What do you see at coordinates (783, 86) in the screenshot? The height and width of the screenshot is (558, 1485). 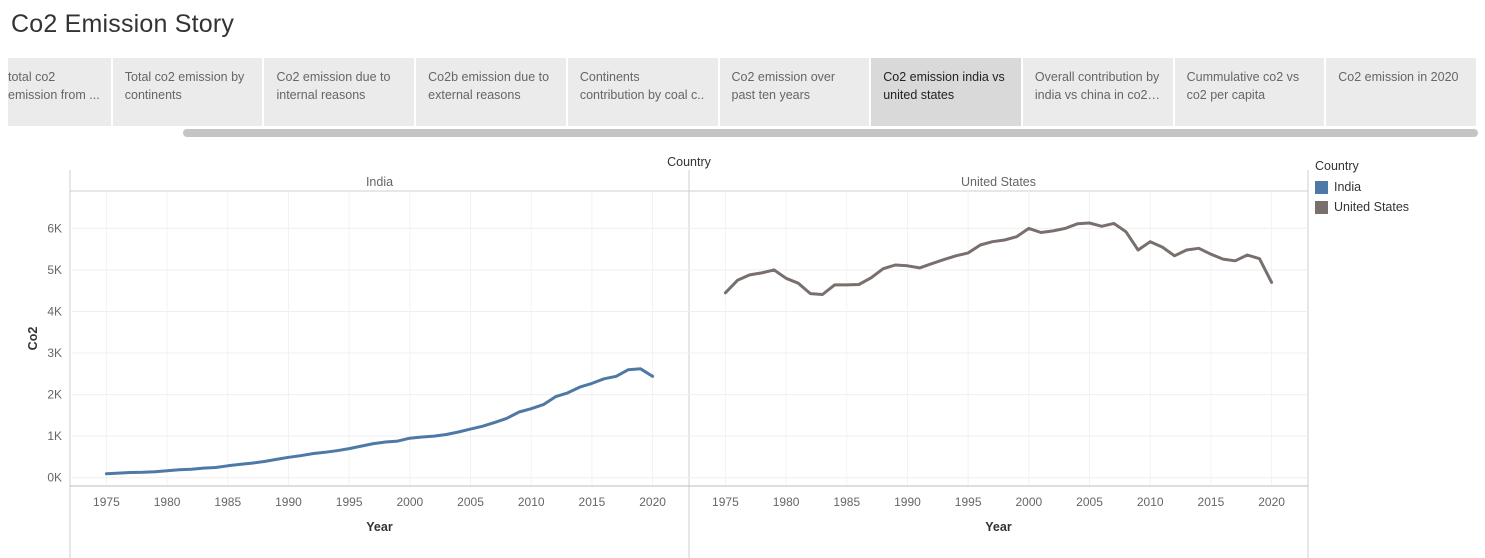 I see `tab-label: Co2 emission over past ten years` at bounding box center [783, 86].